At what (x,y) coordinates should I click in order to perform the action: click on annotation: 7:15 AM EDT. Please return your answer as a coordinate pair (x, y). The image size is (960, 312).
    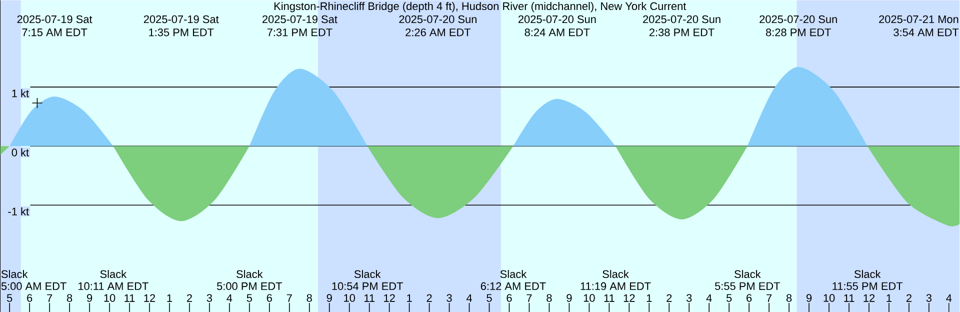
    Looking at the image, I should click on (55, 32).